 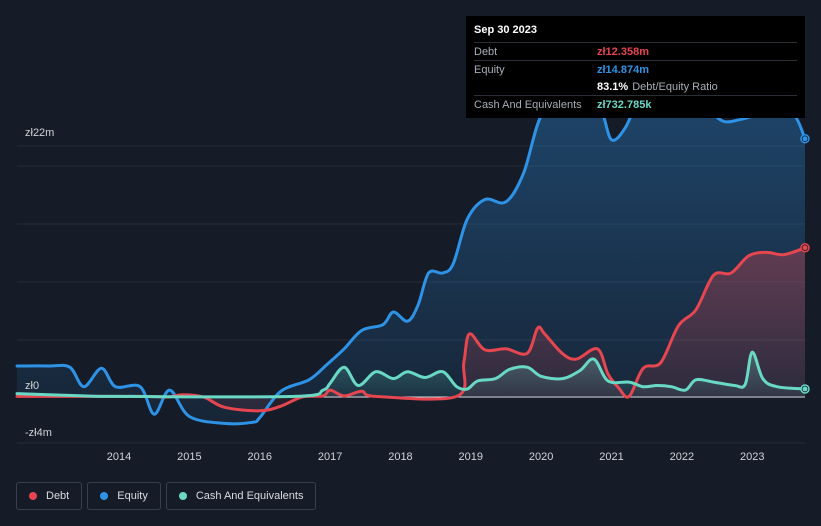 I want to click on x-tick-label: 2019, so click(x=471, y=457).